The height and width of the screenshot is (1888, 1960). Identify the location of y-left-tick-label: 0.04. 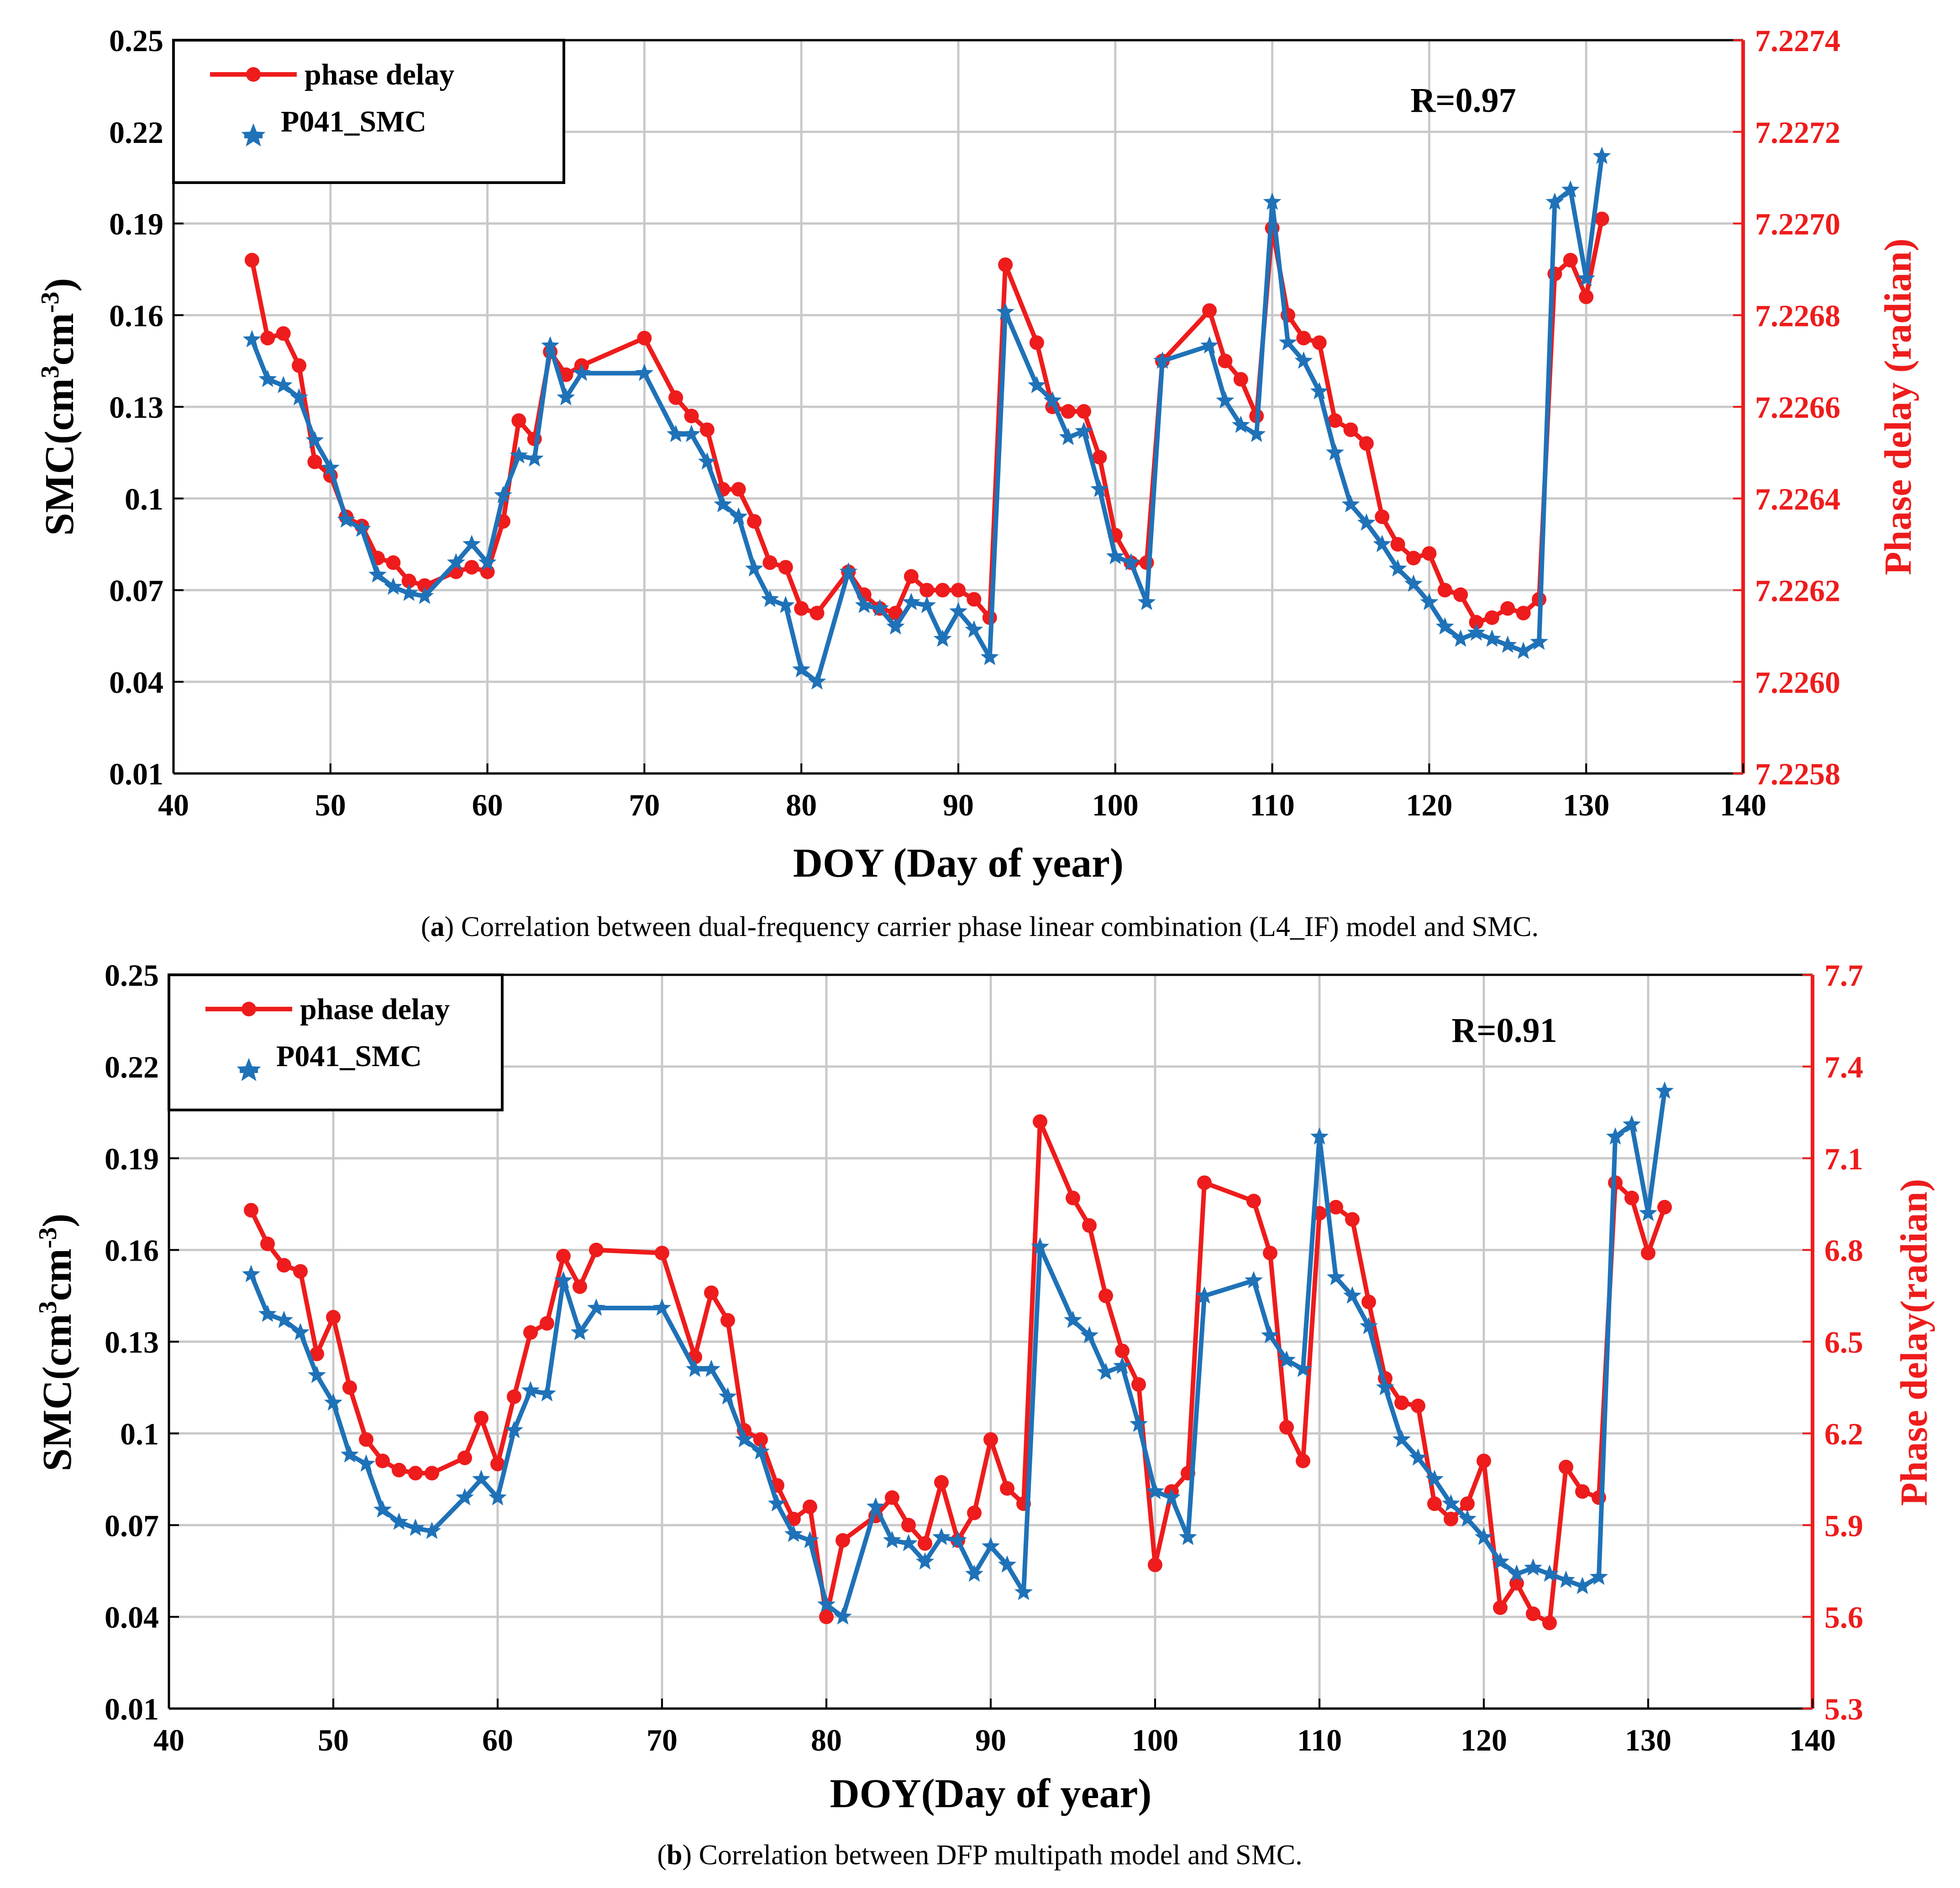
(132, 1617).